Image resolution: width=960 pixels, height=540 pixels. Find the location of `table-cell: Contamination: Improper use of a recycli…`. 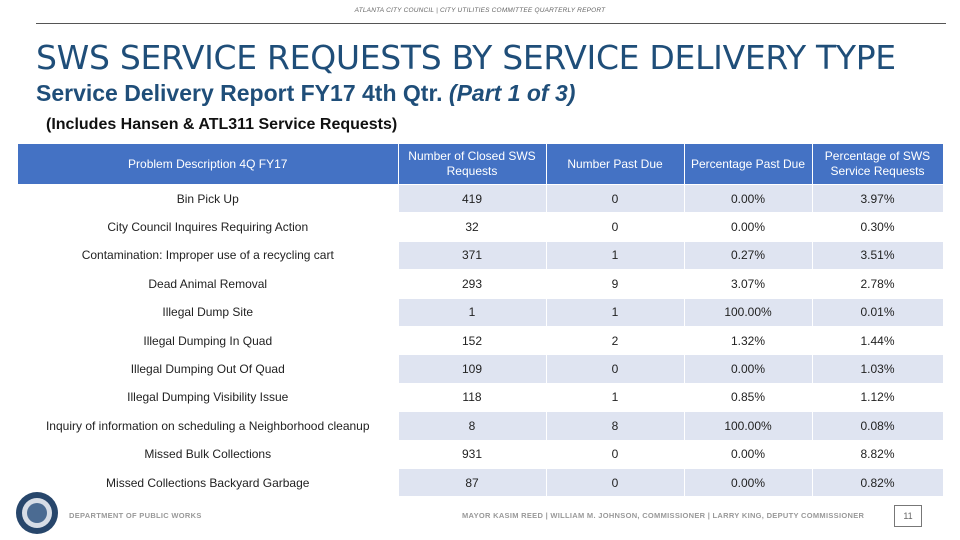

table-cell: Contamination: Improper use of a recycli… is located at coordinates (208, 255).